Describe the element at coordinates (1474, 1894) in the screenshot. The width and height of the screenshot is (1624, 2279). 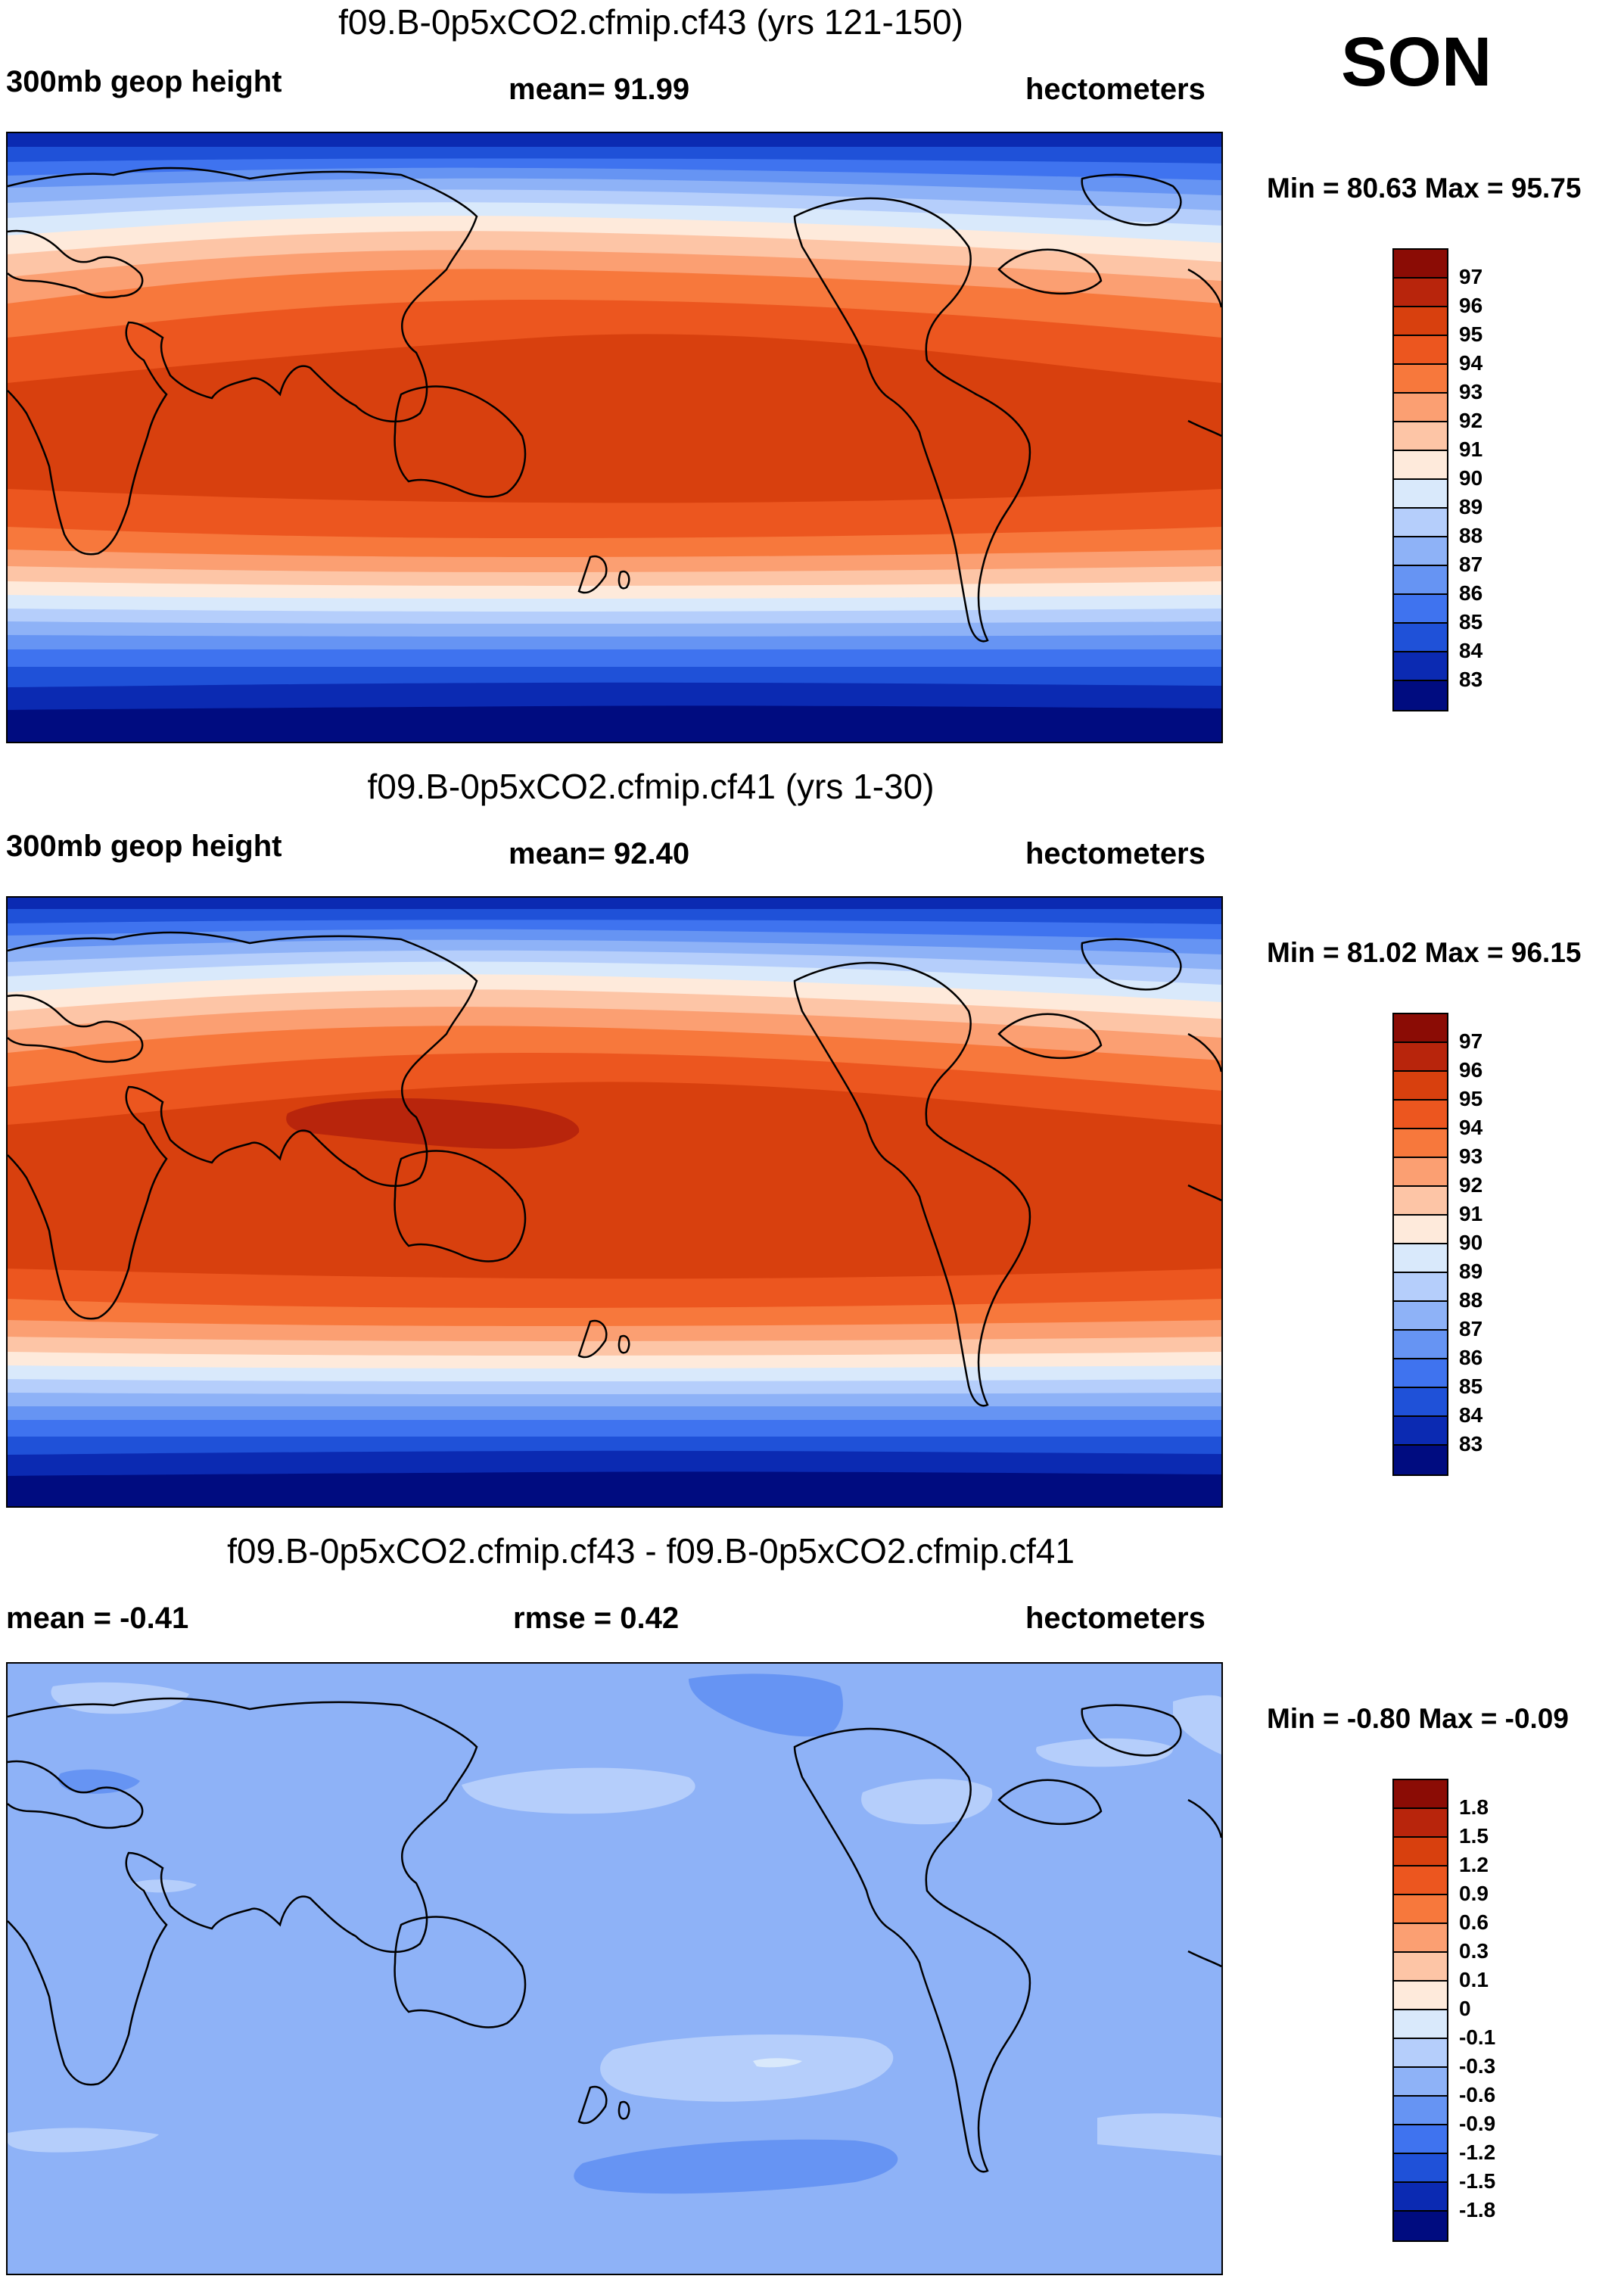
I see `panel-3-colorbar-label: 0.9` at that location.